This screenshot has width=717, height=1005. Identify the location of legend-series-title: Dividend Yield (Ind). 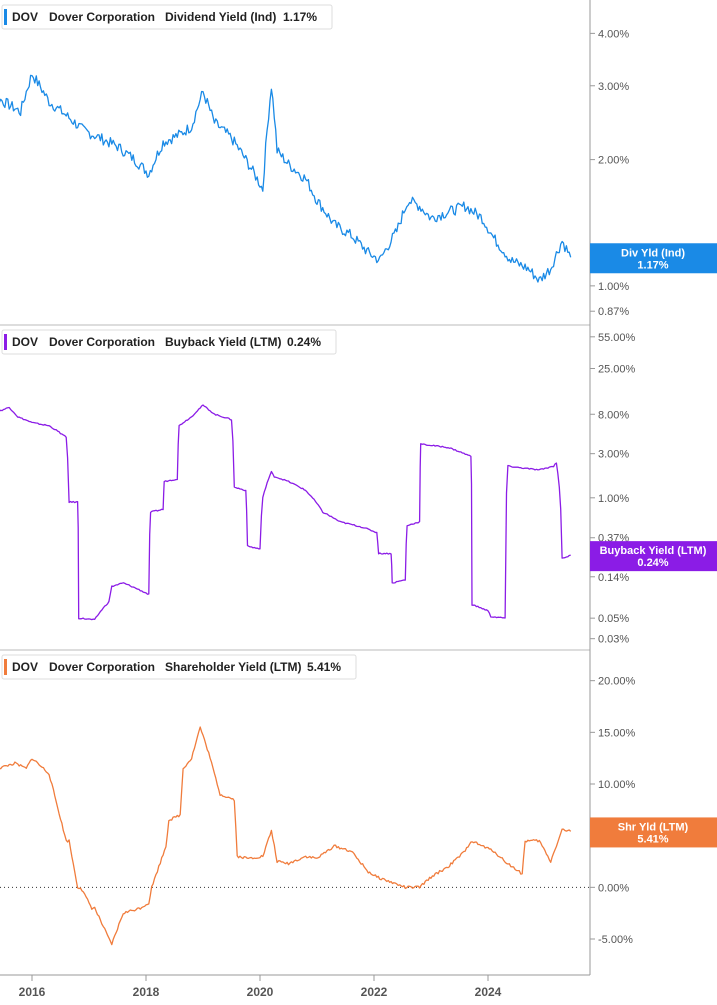
(220, 17).